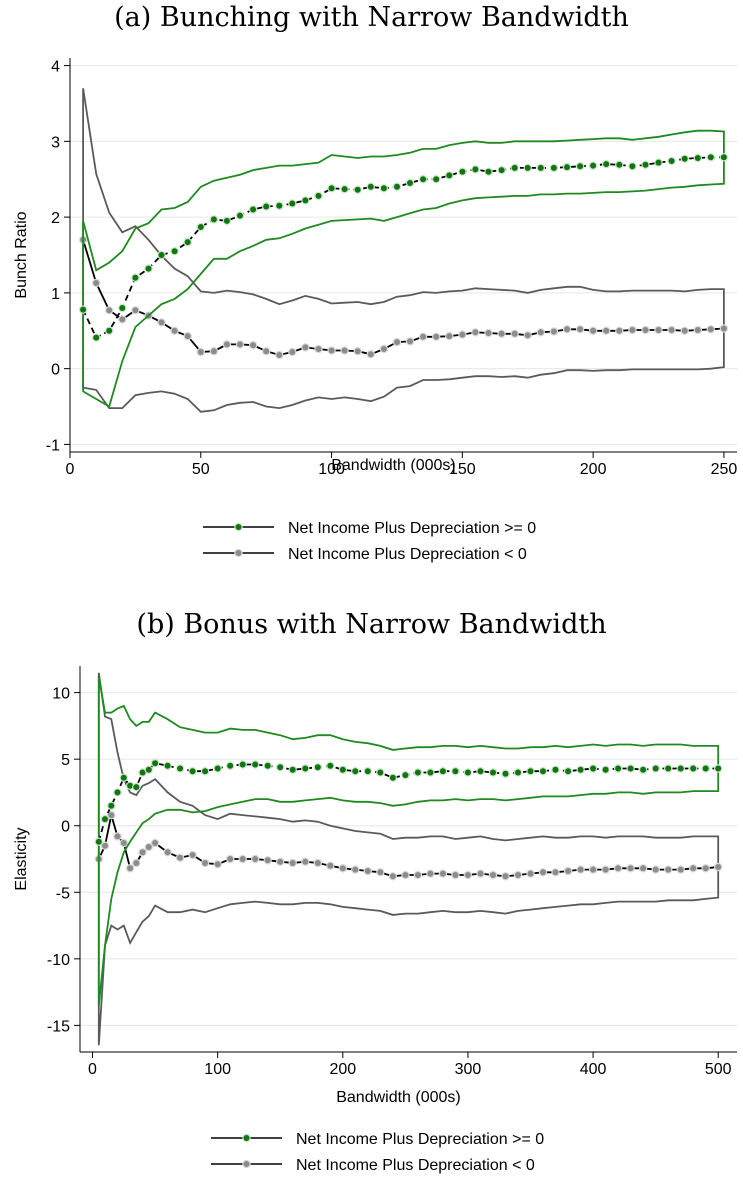 This screenshot has height=1178, width=743. I want to click on chart-b-x-axis-title: Bandwidth (000s), so click(398, 1097).